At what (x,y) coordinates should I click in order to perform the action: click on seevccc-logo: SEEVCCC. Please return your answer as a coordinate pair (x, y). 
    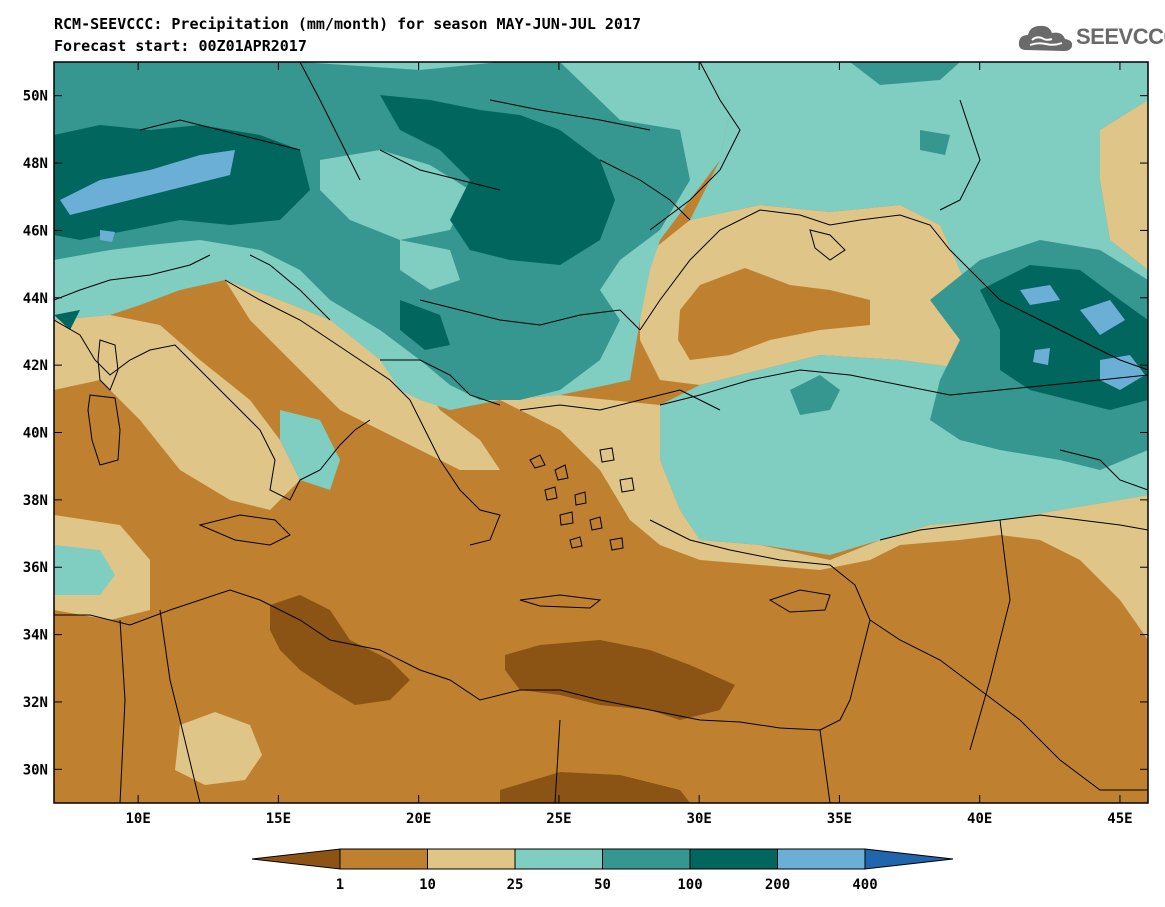
    Looking at the image, I should click on (1091, 39).